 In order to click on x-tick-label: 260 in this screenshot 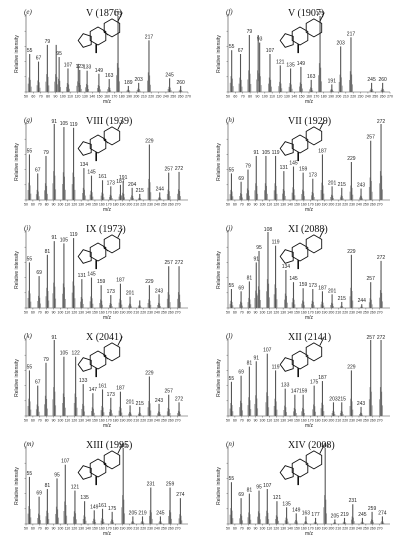, I will do `click(171, 205)`.